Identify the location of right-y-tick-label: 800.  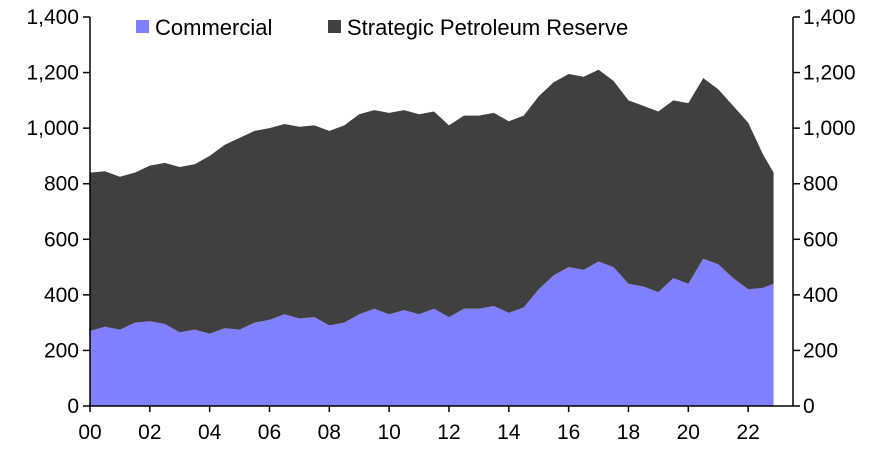
(820, 184).